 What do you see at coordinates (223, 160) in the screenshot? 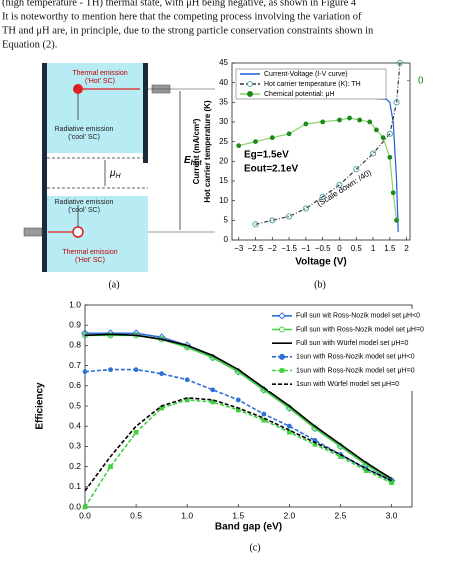
I see `y-tick-label: 20` at bounding box center [223, 160].